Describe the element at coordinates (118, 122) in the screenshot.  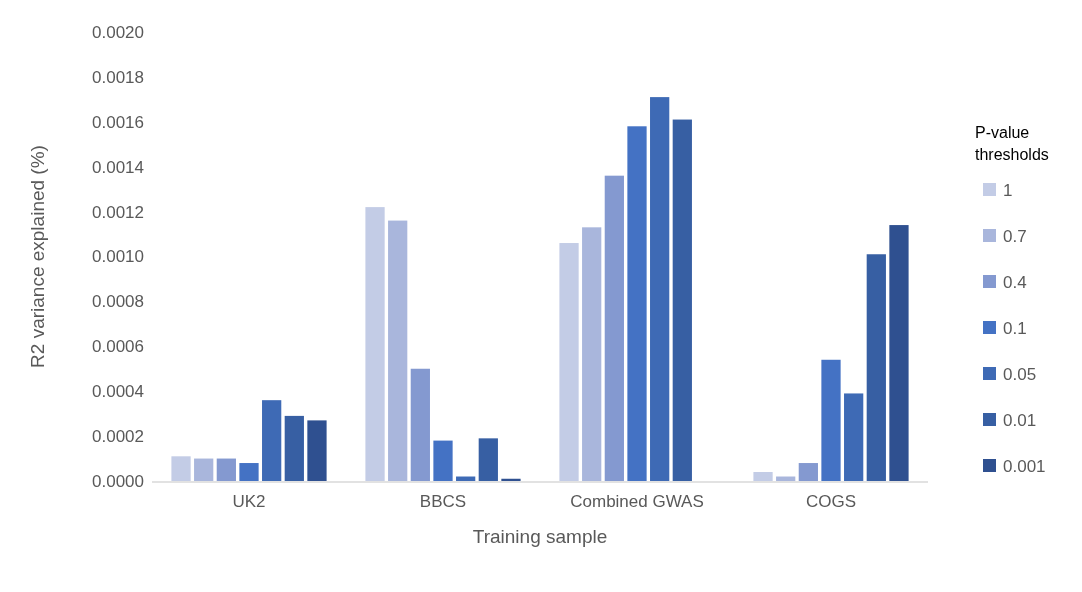
I see `y-tick-label: 0.0016` at that location.